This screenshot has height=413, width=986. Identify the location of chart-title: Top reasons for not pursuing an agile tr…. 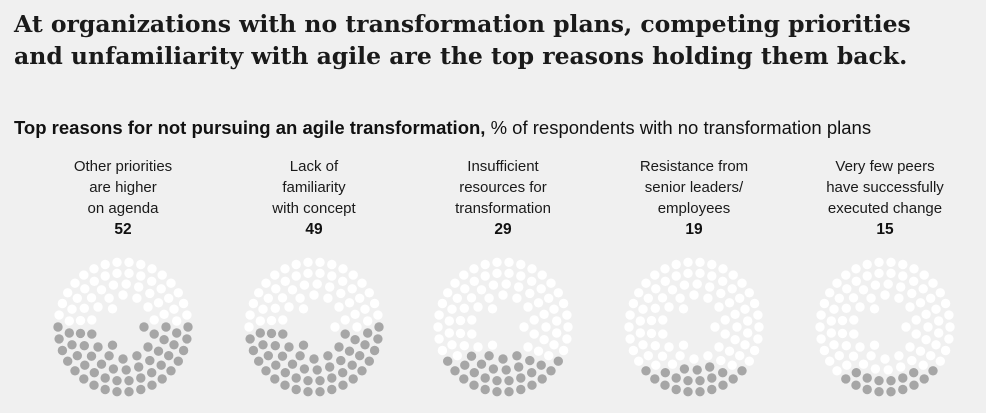
(250, 127).